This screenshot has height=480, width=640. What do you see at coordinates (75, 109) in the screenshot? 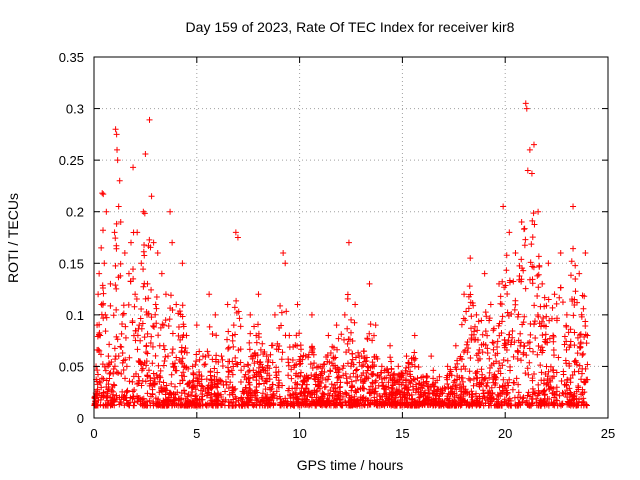
I see `y-tick-label: 0.3` at bounding box center [75, 109].